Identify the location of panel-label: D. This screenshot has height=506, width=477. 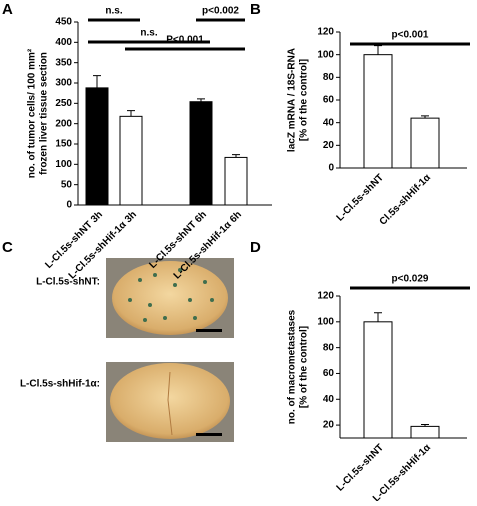
(255, 247).